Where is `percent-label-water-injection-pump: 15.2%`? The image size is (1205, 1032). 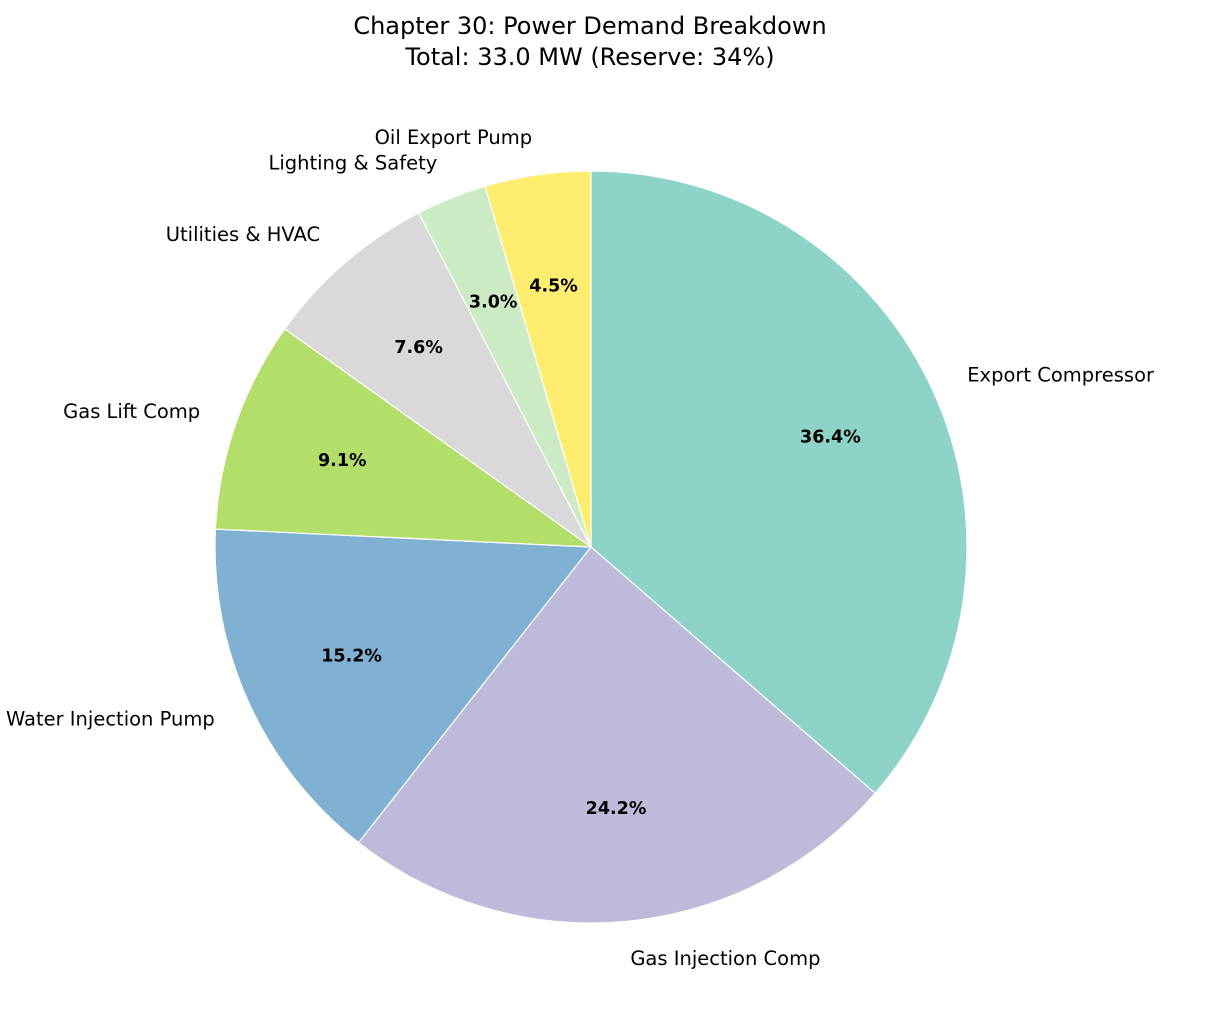 percent-label-water-injection-pump: 15.2% is located at coordinates (351, 656).